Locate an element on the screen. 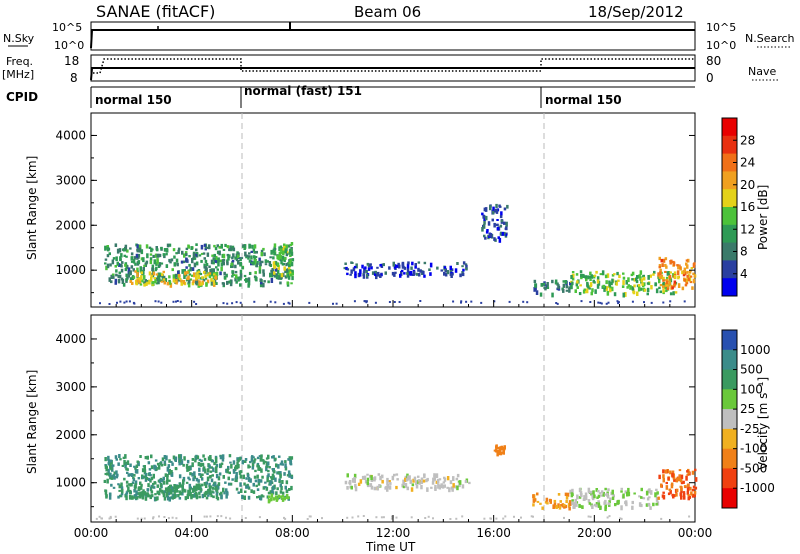 This screenshot has height=554, width=800. velocity-echo-region is located at coordinates (499, 450).